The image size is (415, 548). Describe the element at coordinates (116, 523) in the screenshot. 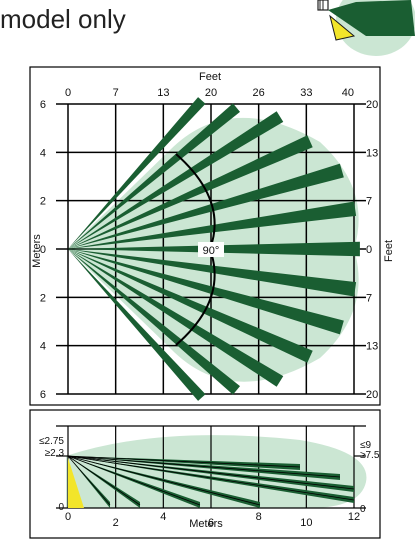

I see `side-bottom-tick-label: 2` at that location.